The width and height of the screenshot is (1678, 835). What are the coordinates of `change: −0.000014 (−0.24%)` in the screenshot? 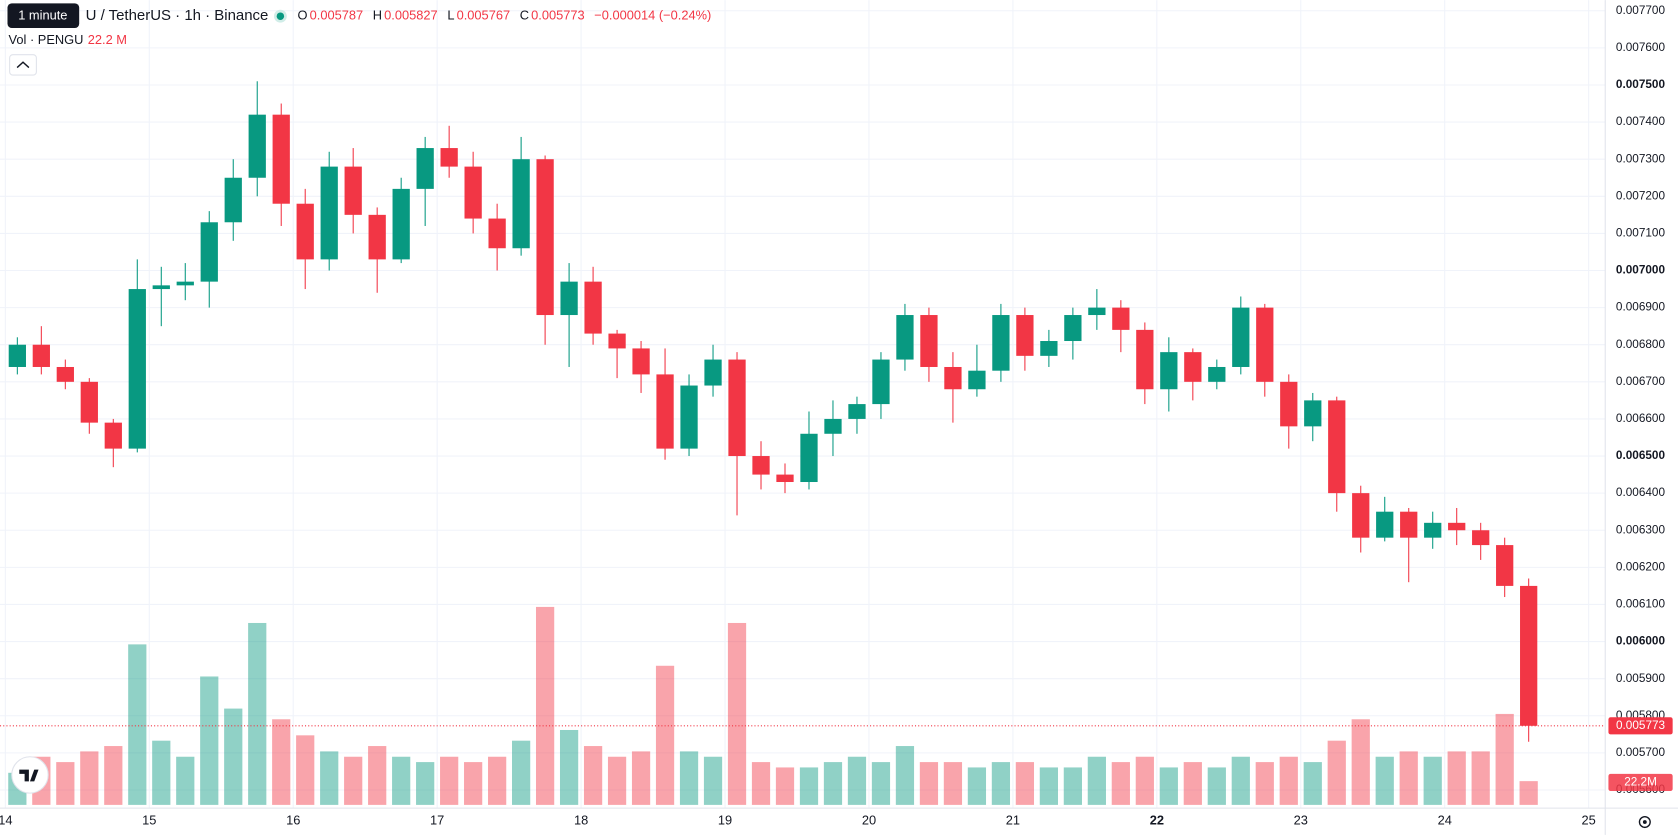 It's located at (652, 15).